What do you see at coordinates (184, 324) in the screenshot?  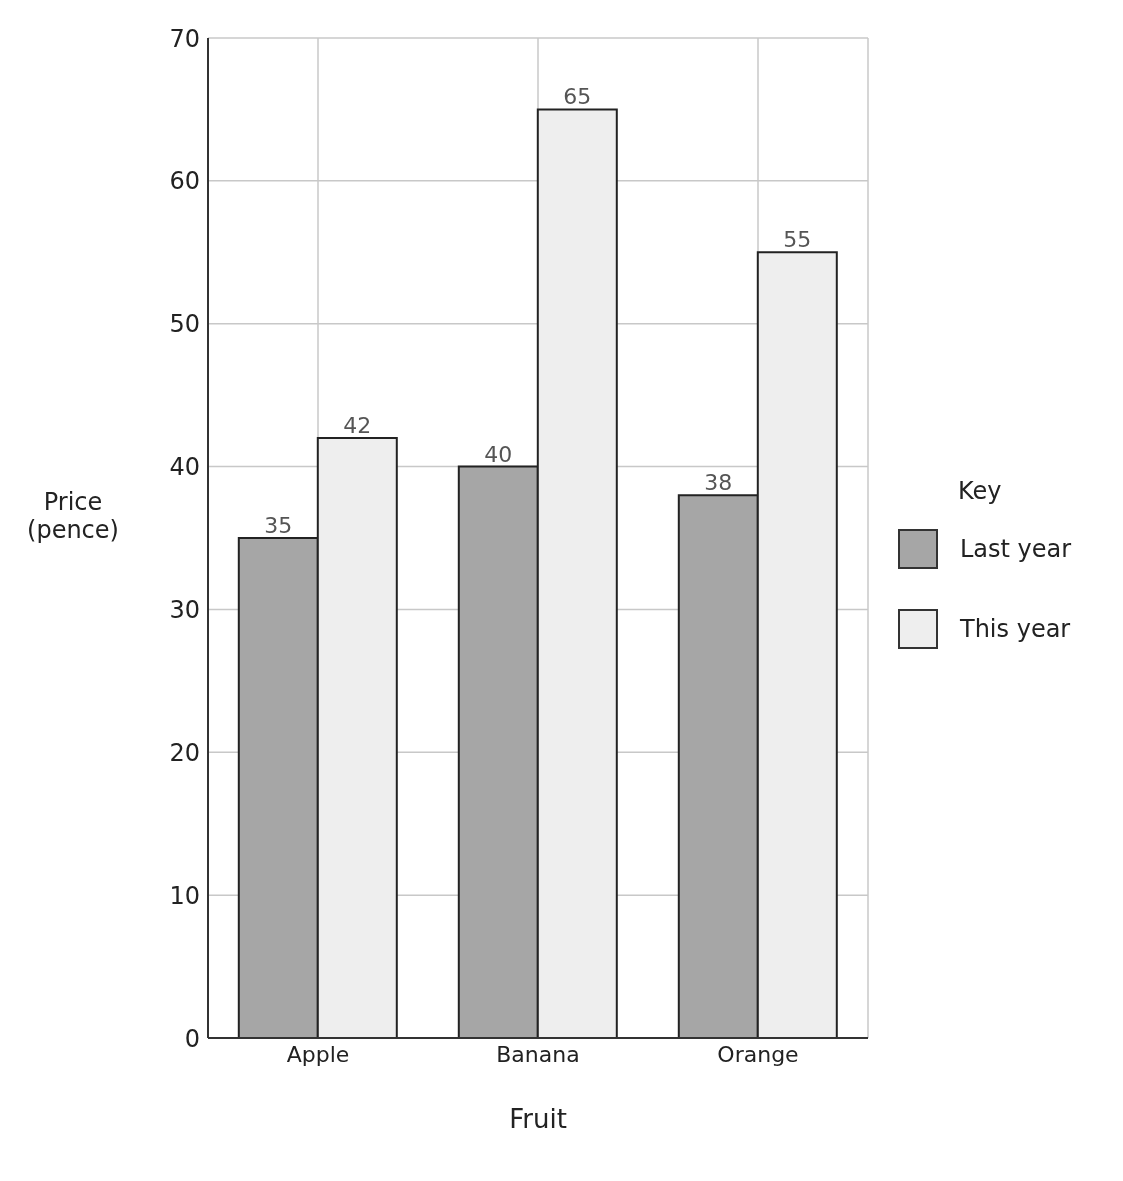 I see `y-tick-label: 50` at bounding box center [184, 324].